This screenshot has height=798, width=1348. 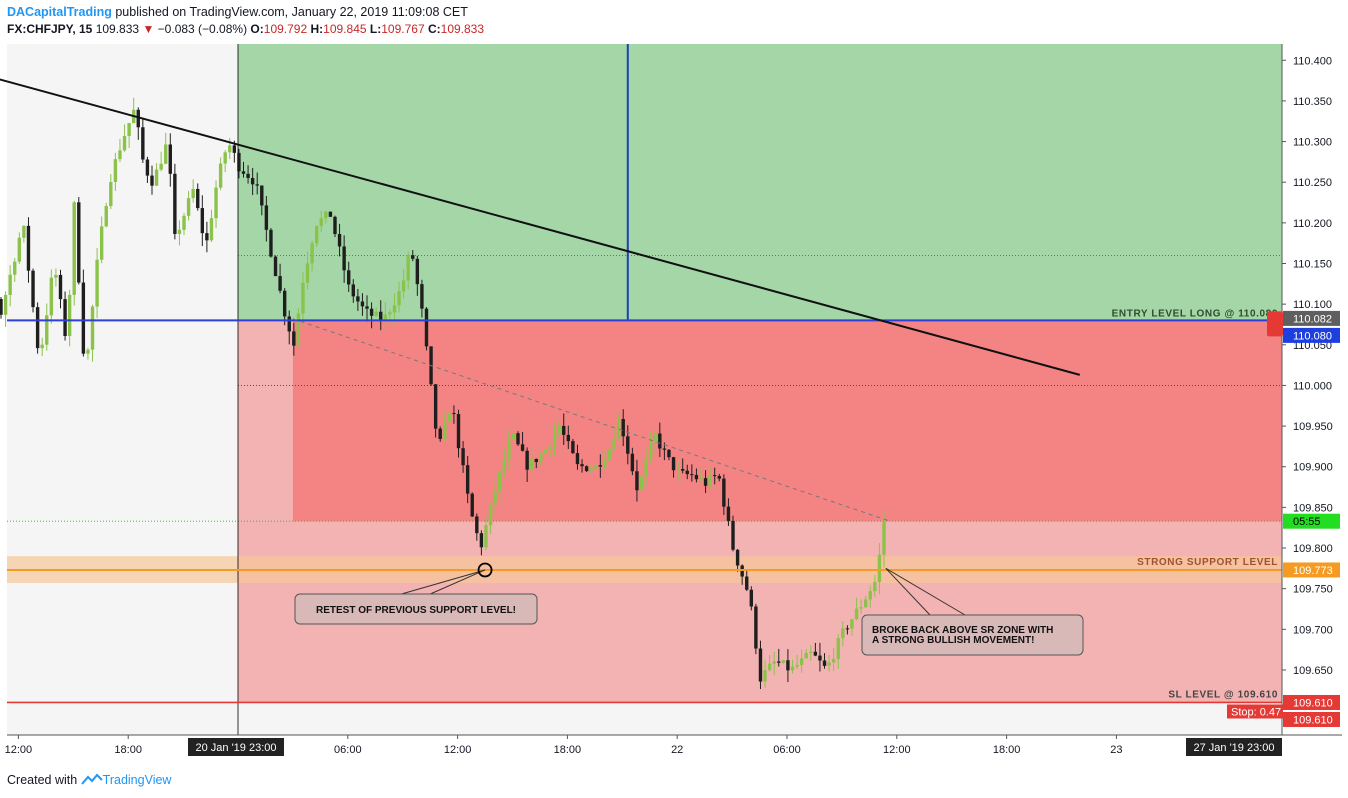 I want to click on price-tick-label: 110.000, so click(x=1312, y=386).